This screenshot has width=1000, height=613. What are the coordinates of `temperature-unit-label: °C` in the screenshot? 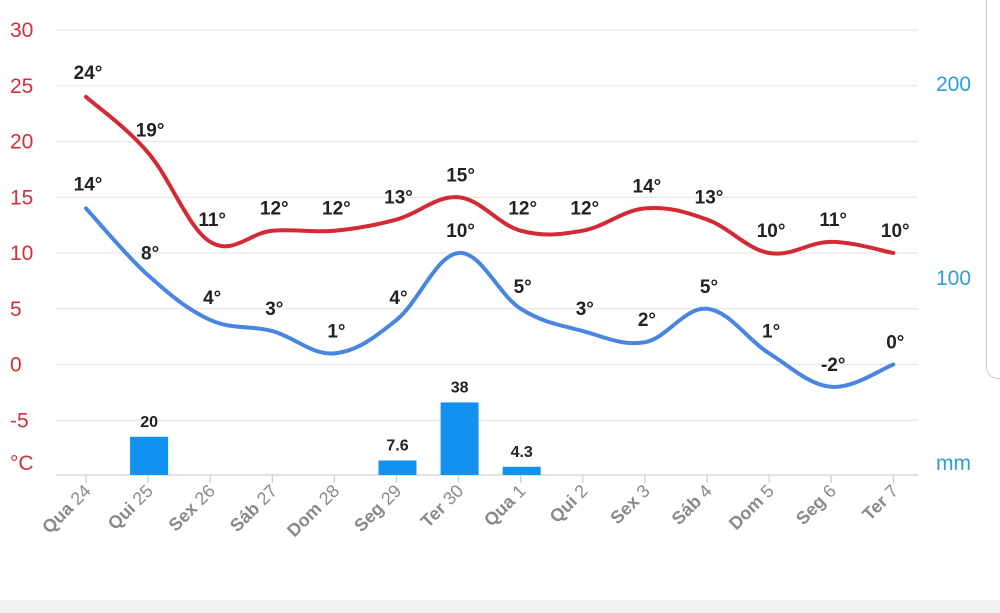 It's located at (22, 463).